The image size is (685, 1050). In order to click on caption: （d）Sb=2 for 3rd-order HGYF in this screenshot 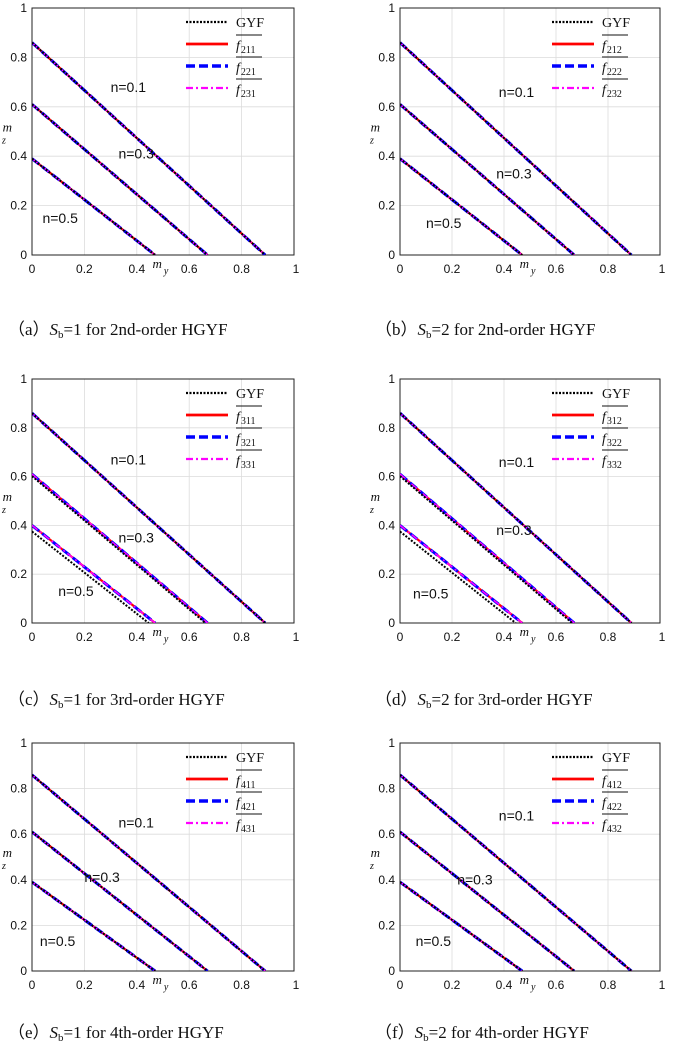, I will do `click(484, 700)`.